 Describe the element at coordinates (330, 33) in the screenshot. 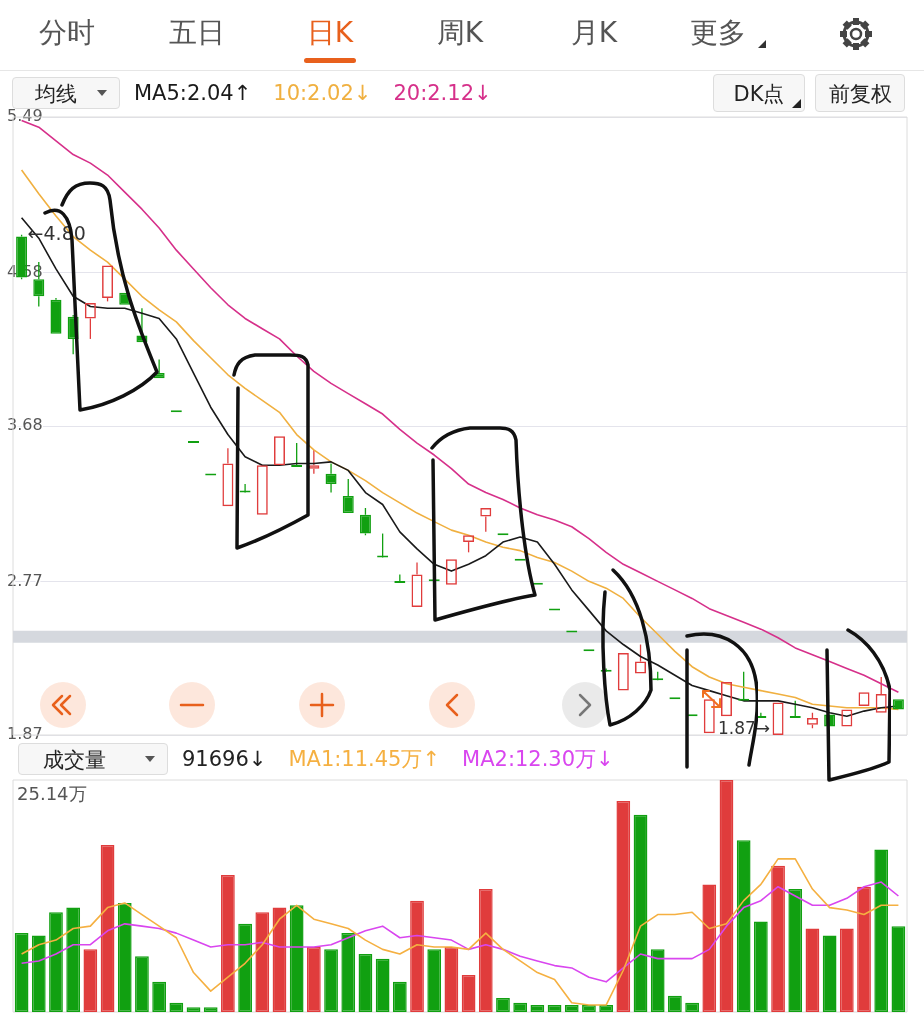

I see `text: 日K` at that location.